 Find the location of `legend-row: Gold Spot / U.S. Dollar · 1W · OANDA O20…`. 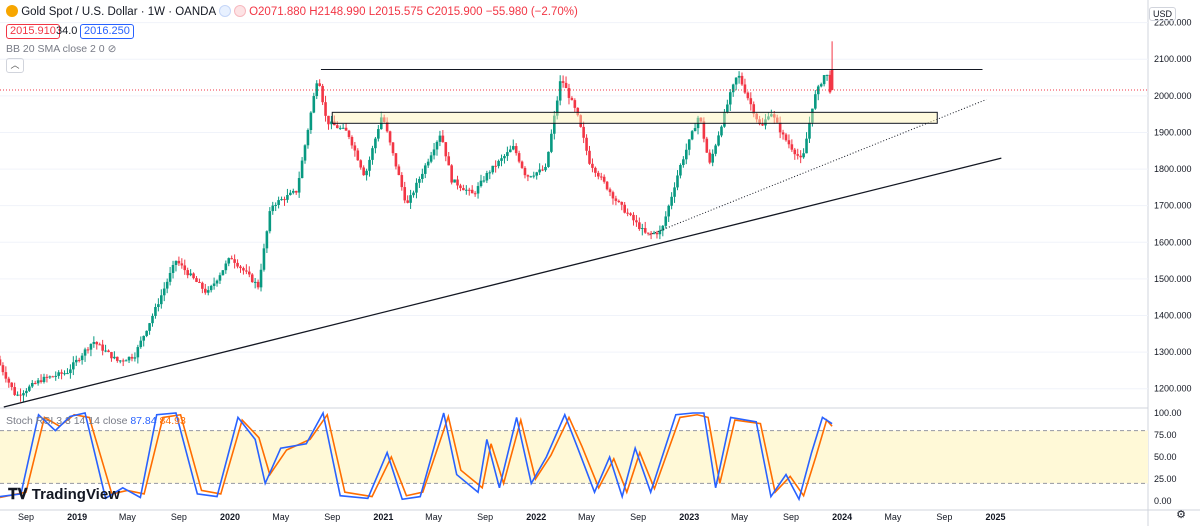

legend-row: Gold Spot / U.S. Dollar · 1W · OANDA O20… is located at coordinates (292, 11).